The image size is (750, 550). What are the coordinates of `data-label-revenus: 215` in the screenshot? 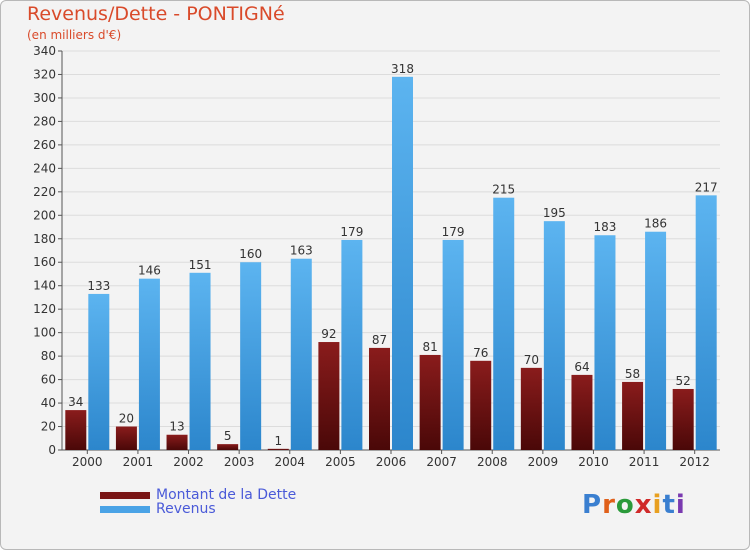 It's located at (503, 190).